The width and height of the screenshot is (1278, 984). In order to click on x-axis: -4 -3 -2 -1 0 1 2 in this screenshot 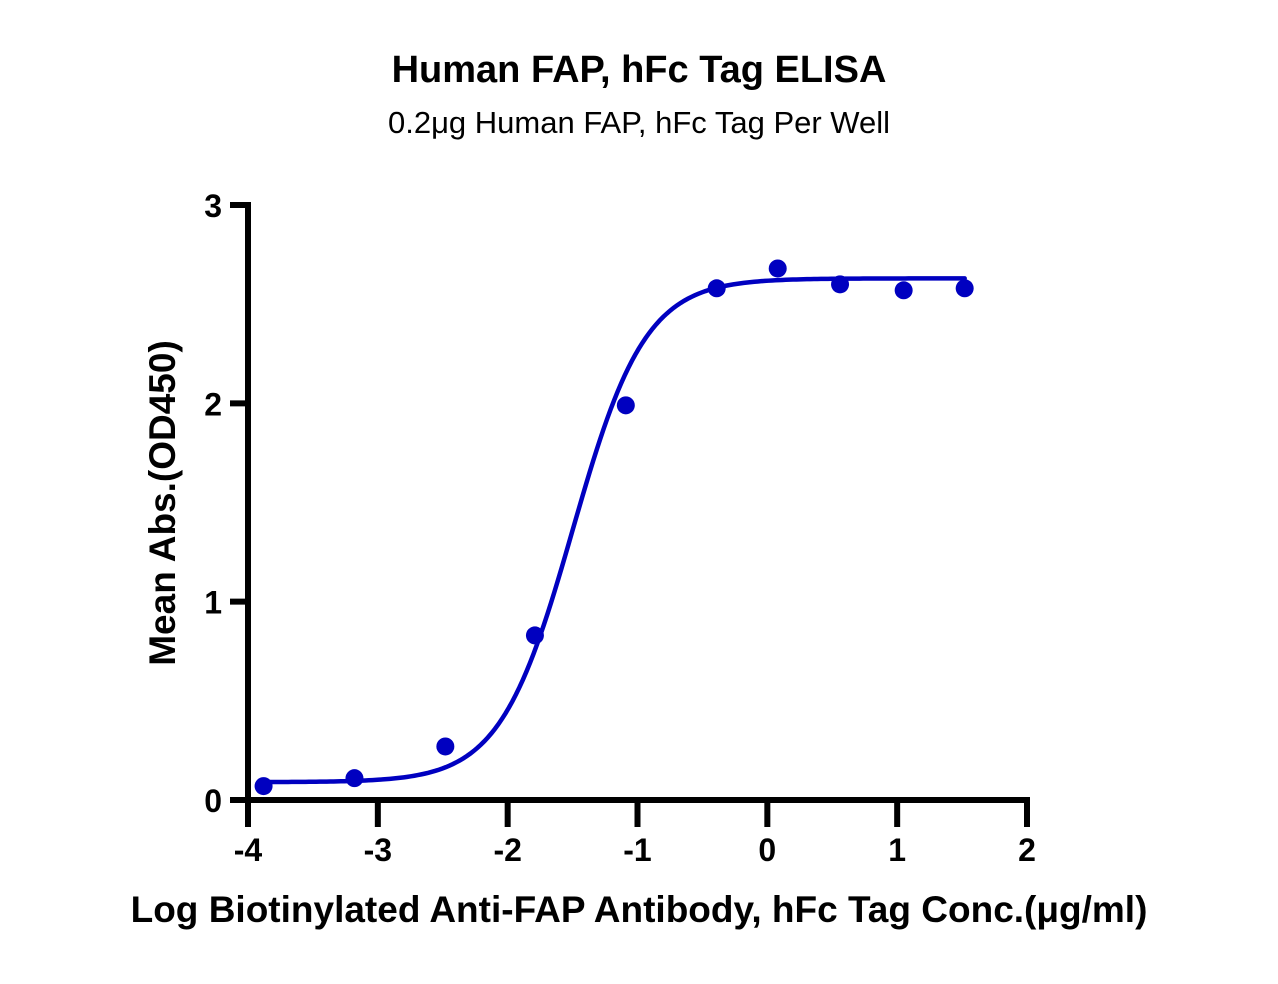, I will do `click(633, 832)`.